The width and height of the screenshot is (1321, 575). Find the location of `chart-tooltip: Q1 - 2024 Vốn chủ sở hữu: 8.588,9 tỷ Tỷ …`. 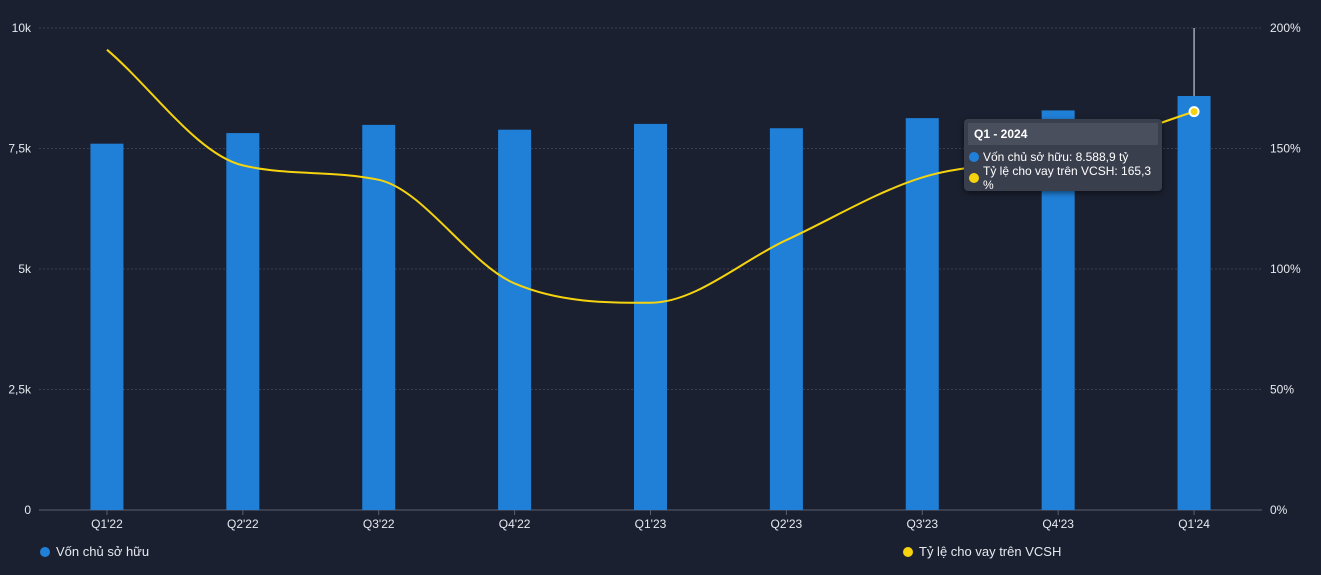

chart-tooltip: Q1 - 2024 Vốn chủ sở hữu: 8.588,9 tỷ Tỷ … is located at coordinates (1063, 155).